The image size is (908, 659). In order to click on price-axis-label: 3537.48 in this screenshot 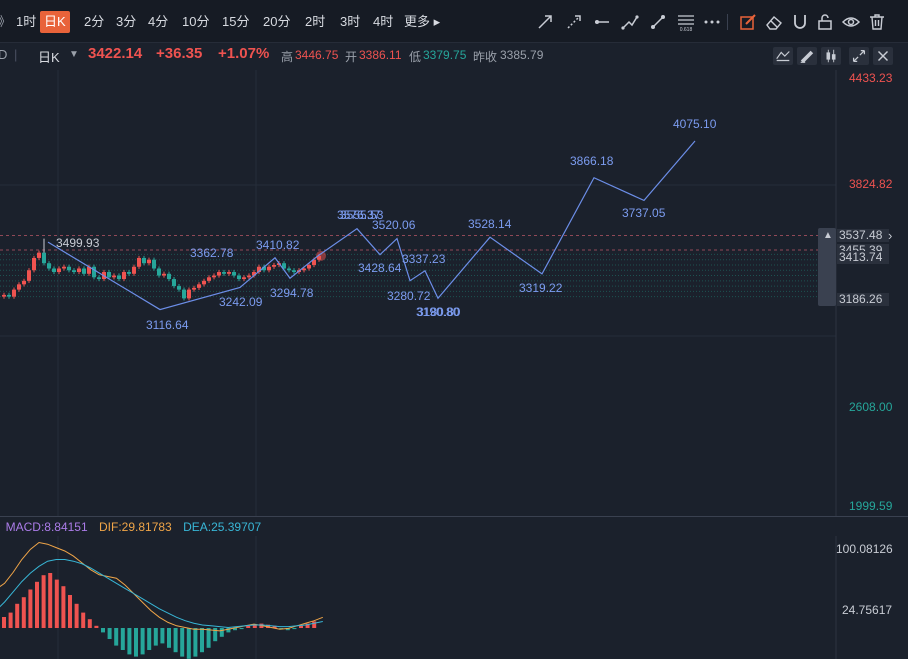, I will do `click(861, 235)`.